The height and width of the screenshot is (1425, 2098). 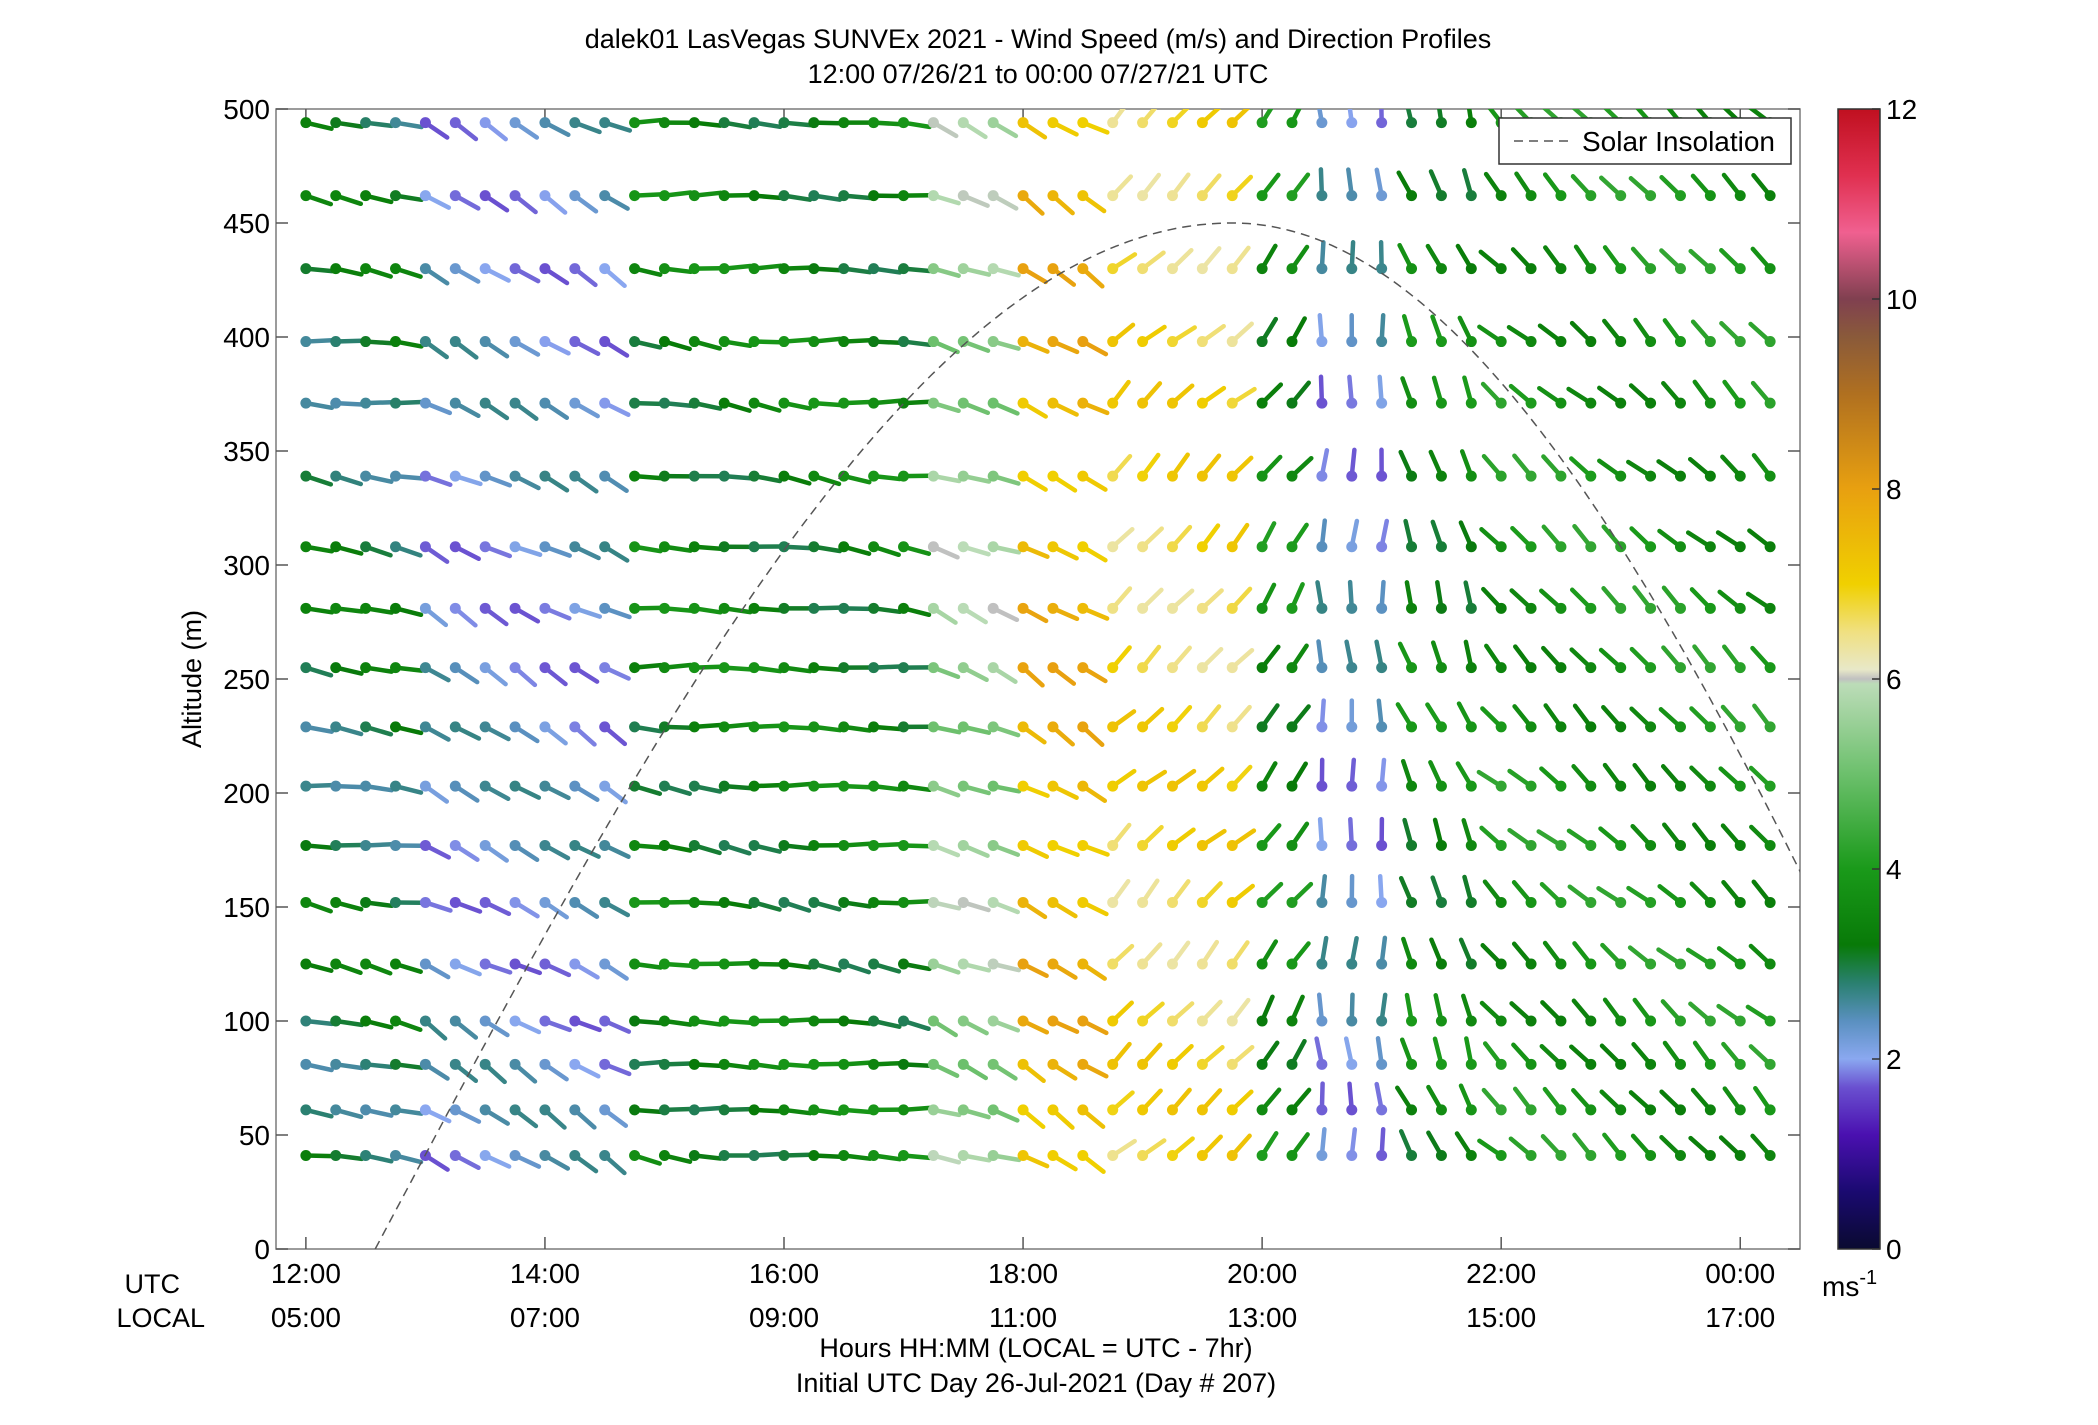 What do you see at coordinates (246, 337) in the screenshot?
I see `y-tick-label: 400` at bounding box center [246, 337].